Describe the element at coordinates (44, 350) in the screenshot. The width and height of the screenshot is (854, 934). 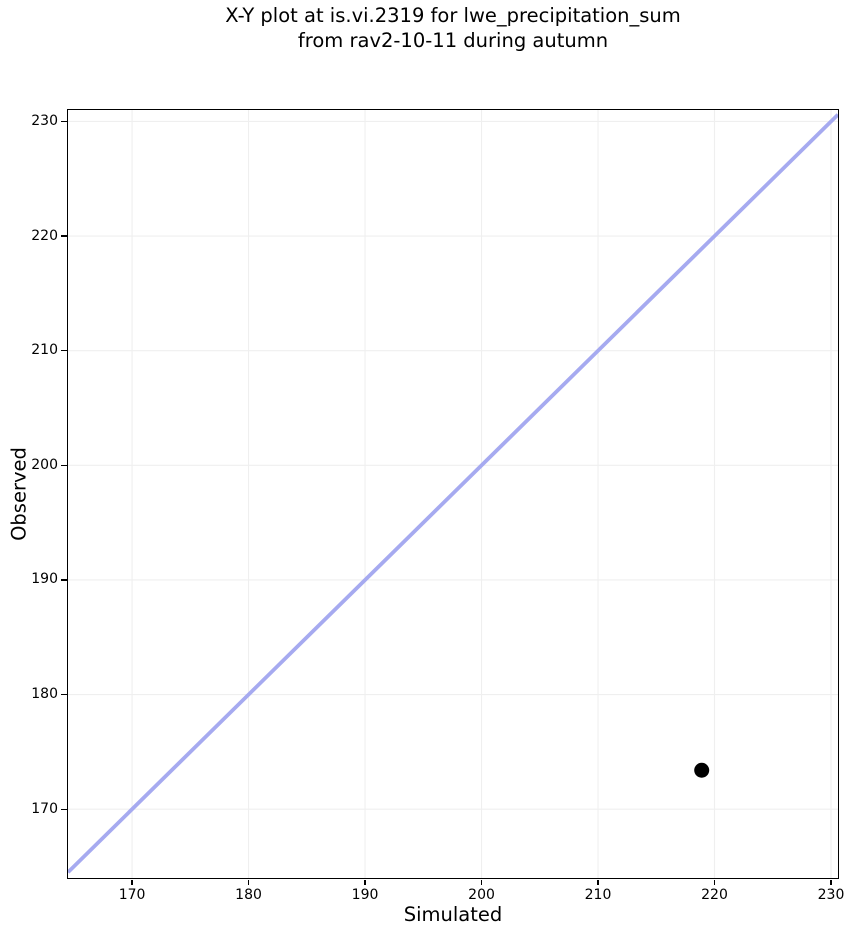
I see `y-tick-label: 210` at that location.